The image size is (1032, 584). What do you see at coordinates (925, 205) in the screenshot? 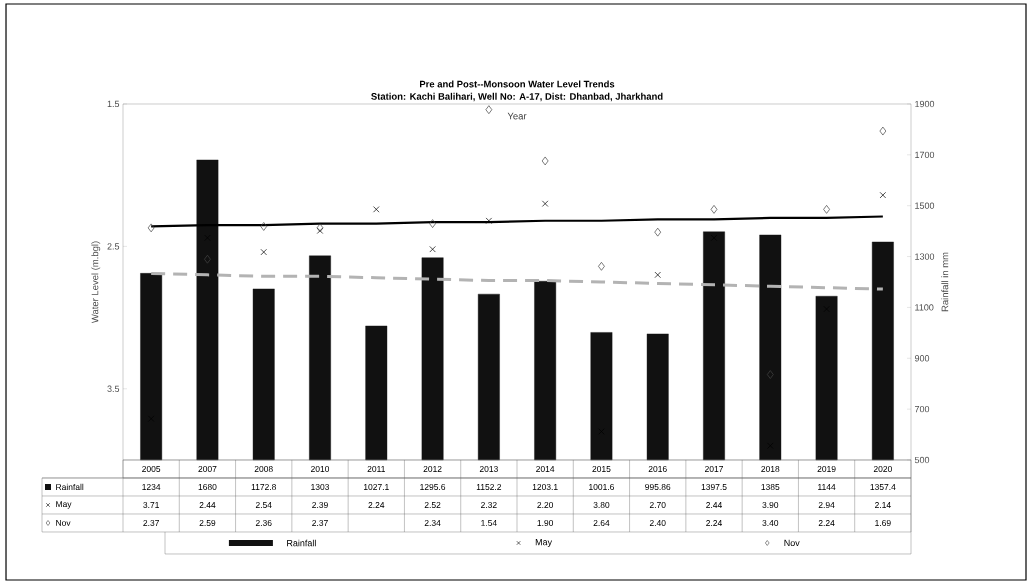
I see `y2-tick-label: 1500` at bounding box center [925, 205].